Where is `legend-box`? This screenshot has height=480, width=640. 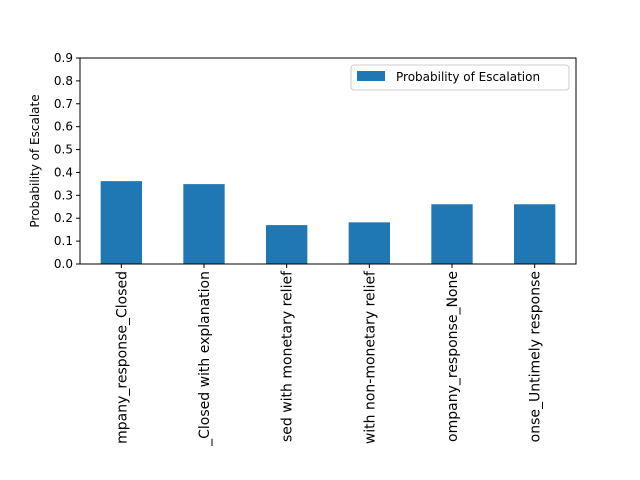
legend-box is located at coordinates (460, 77).